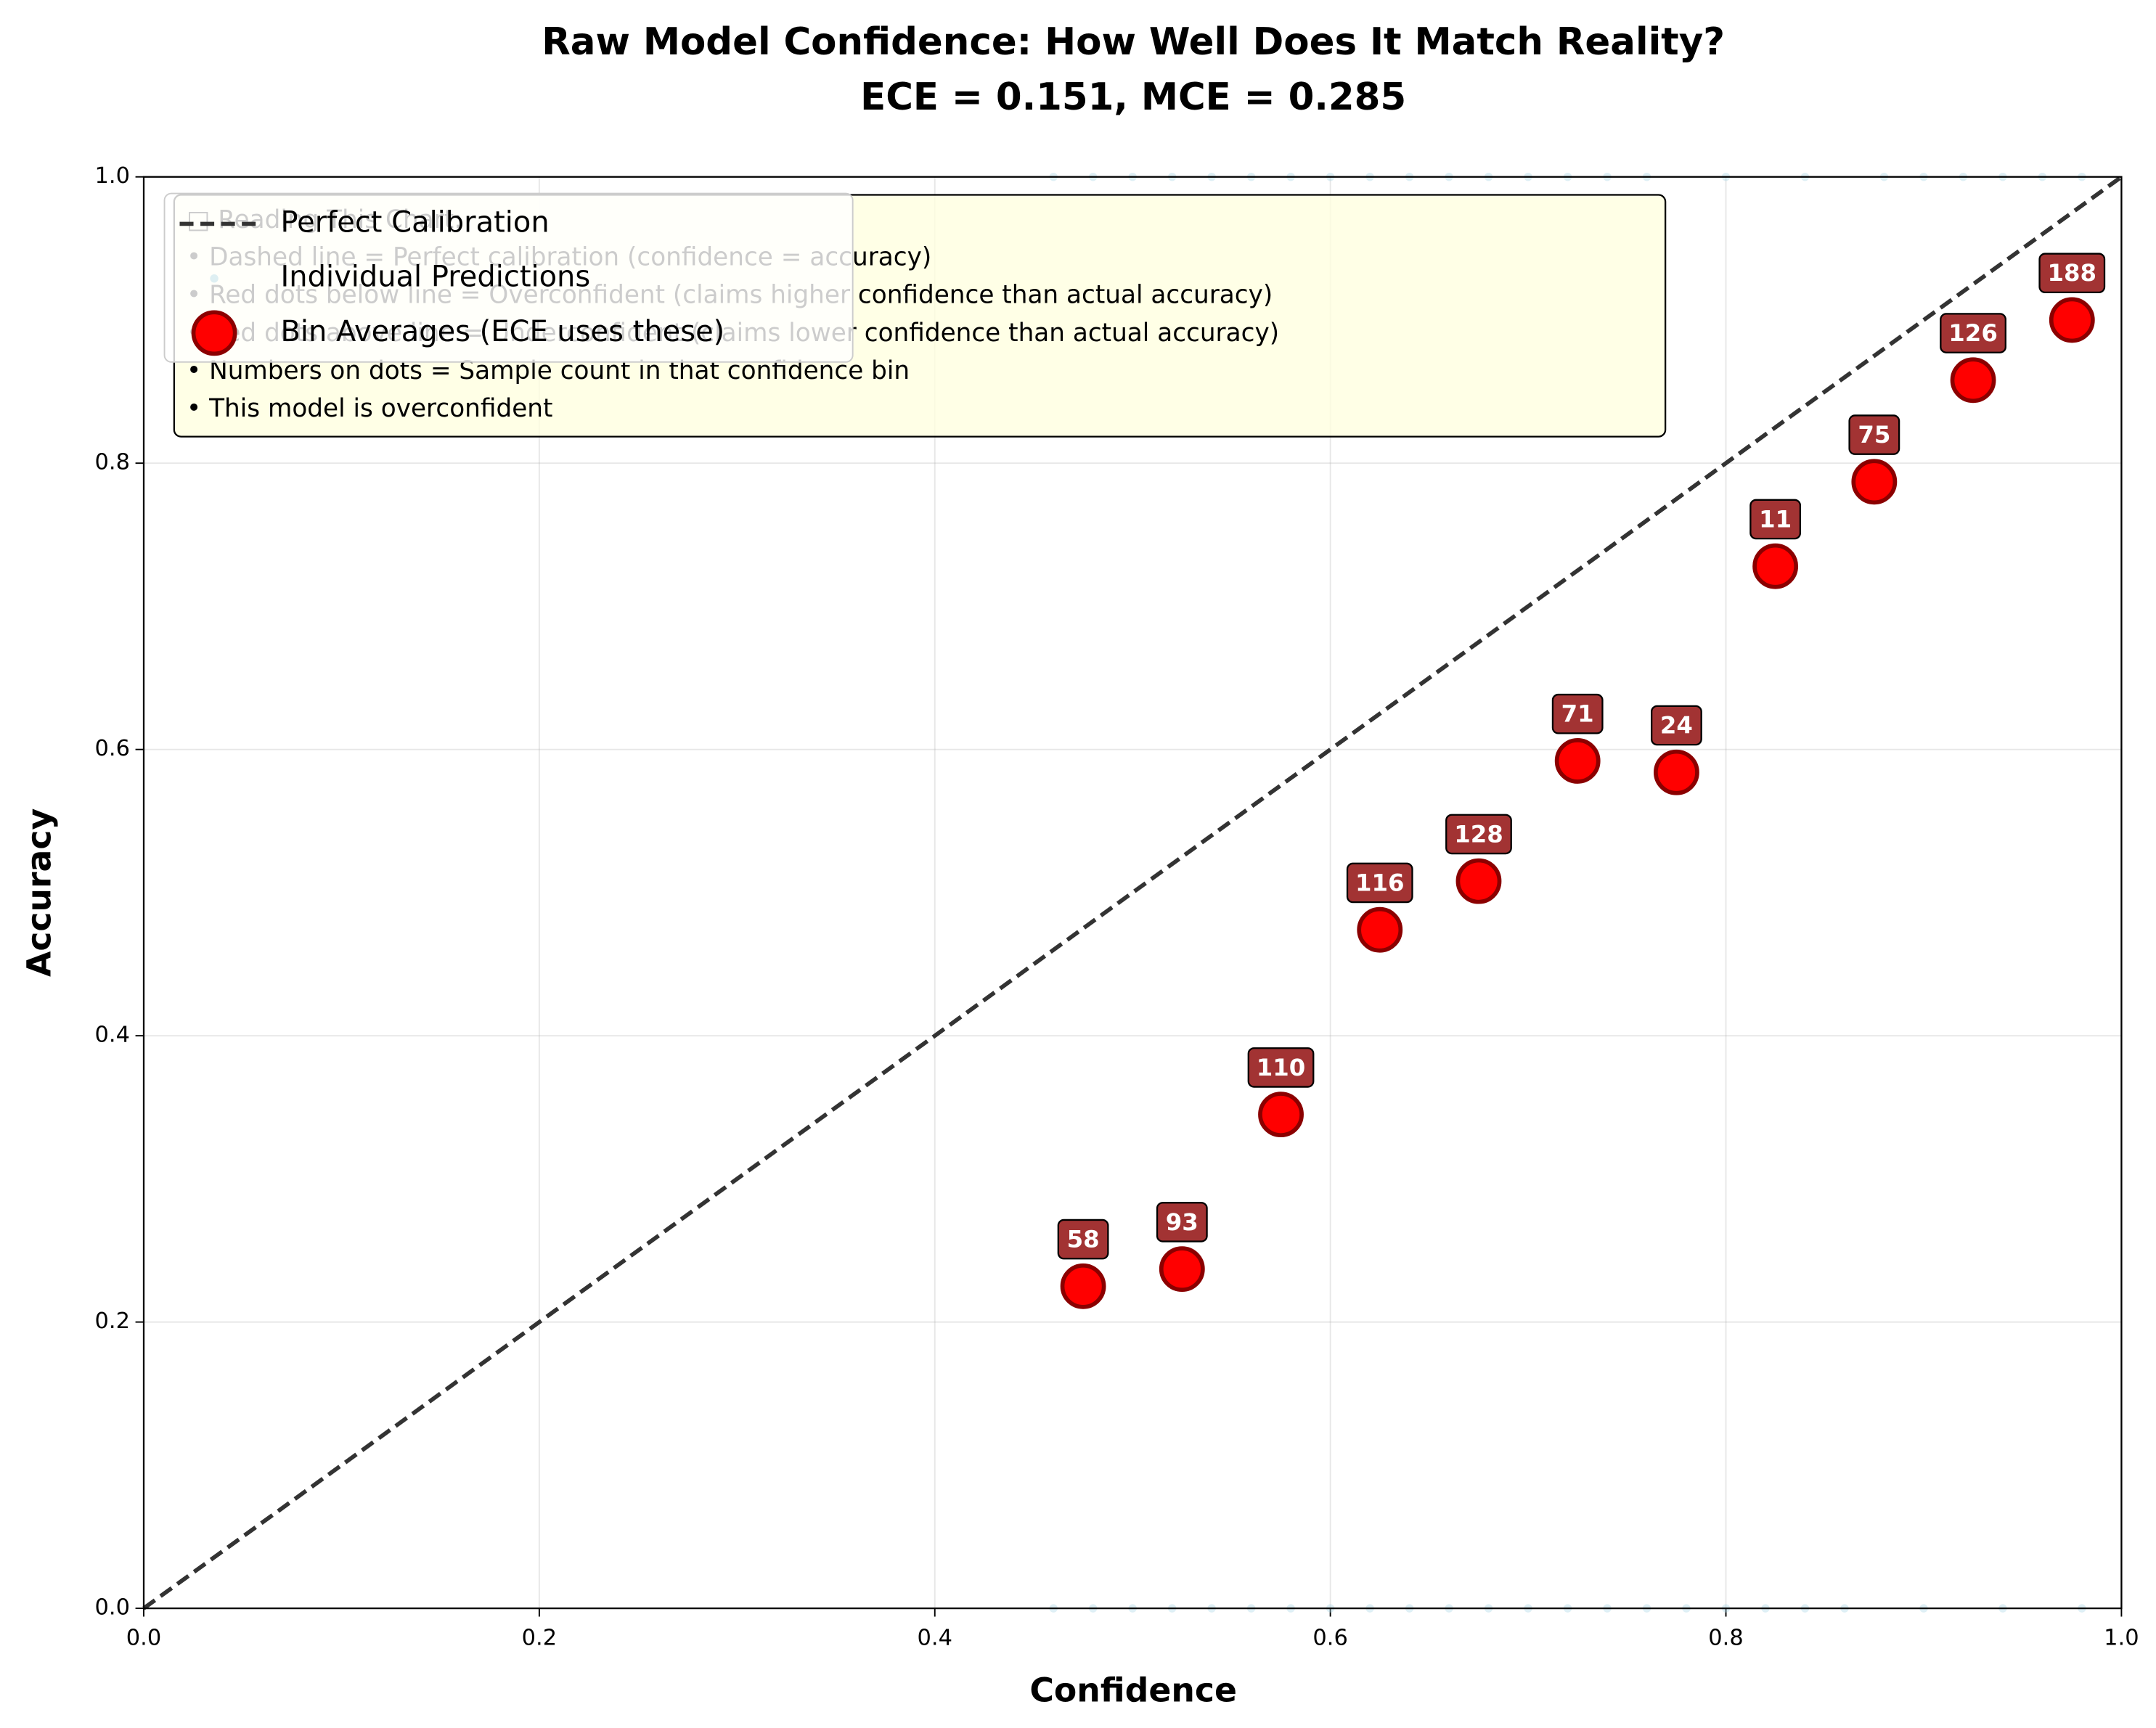  Describe the element at coordinates (415, 222) in the screenshot. I see `legend-label: Perfect Calibration` at that location.